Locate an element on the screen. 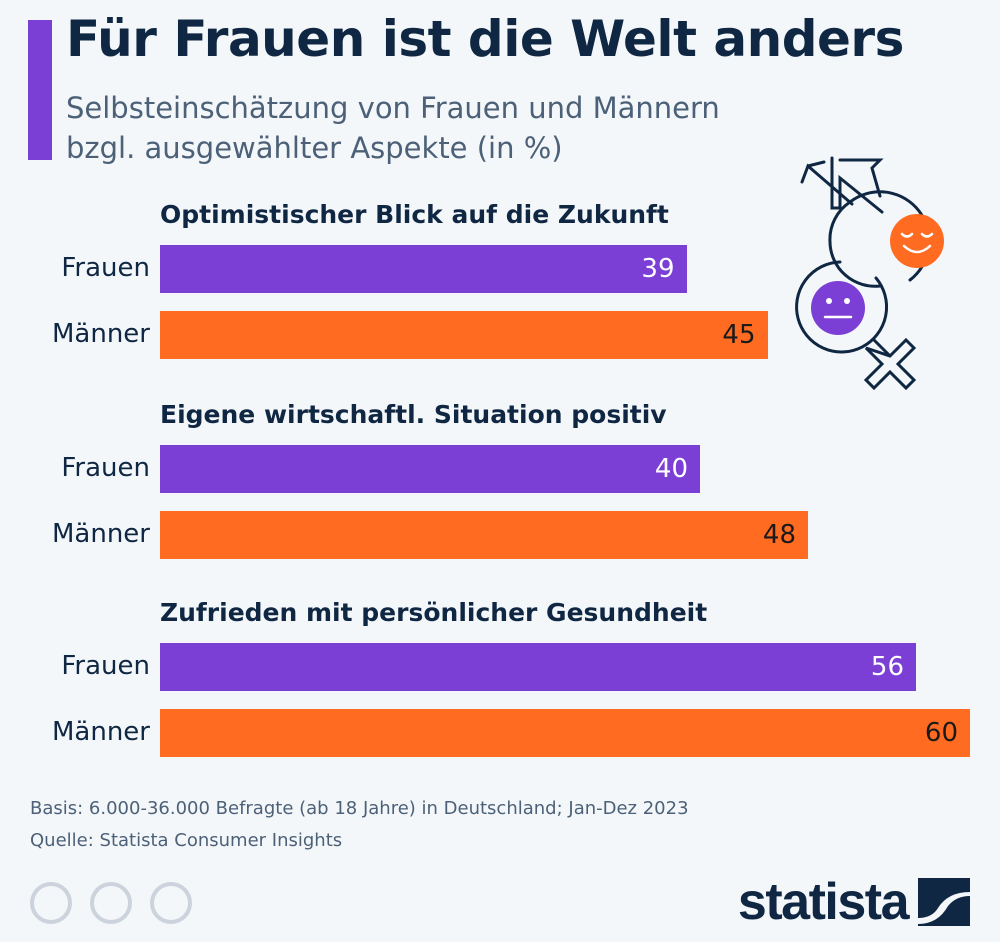  no-derivatives-icon is located at coordinates (171, 903).